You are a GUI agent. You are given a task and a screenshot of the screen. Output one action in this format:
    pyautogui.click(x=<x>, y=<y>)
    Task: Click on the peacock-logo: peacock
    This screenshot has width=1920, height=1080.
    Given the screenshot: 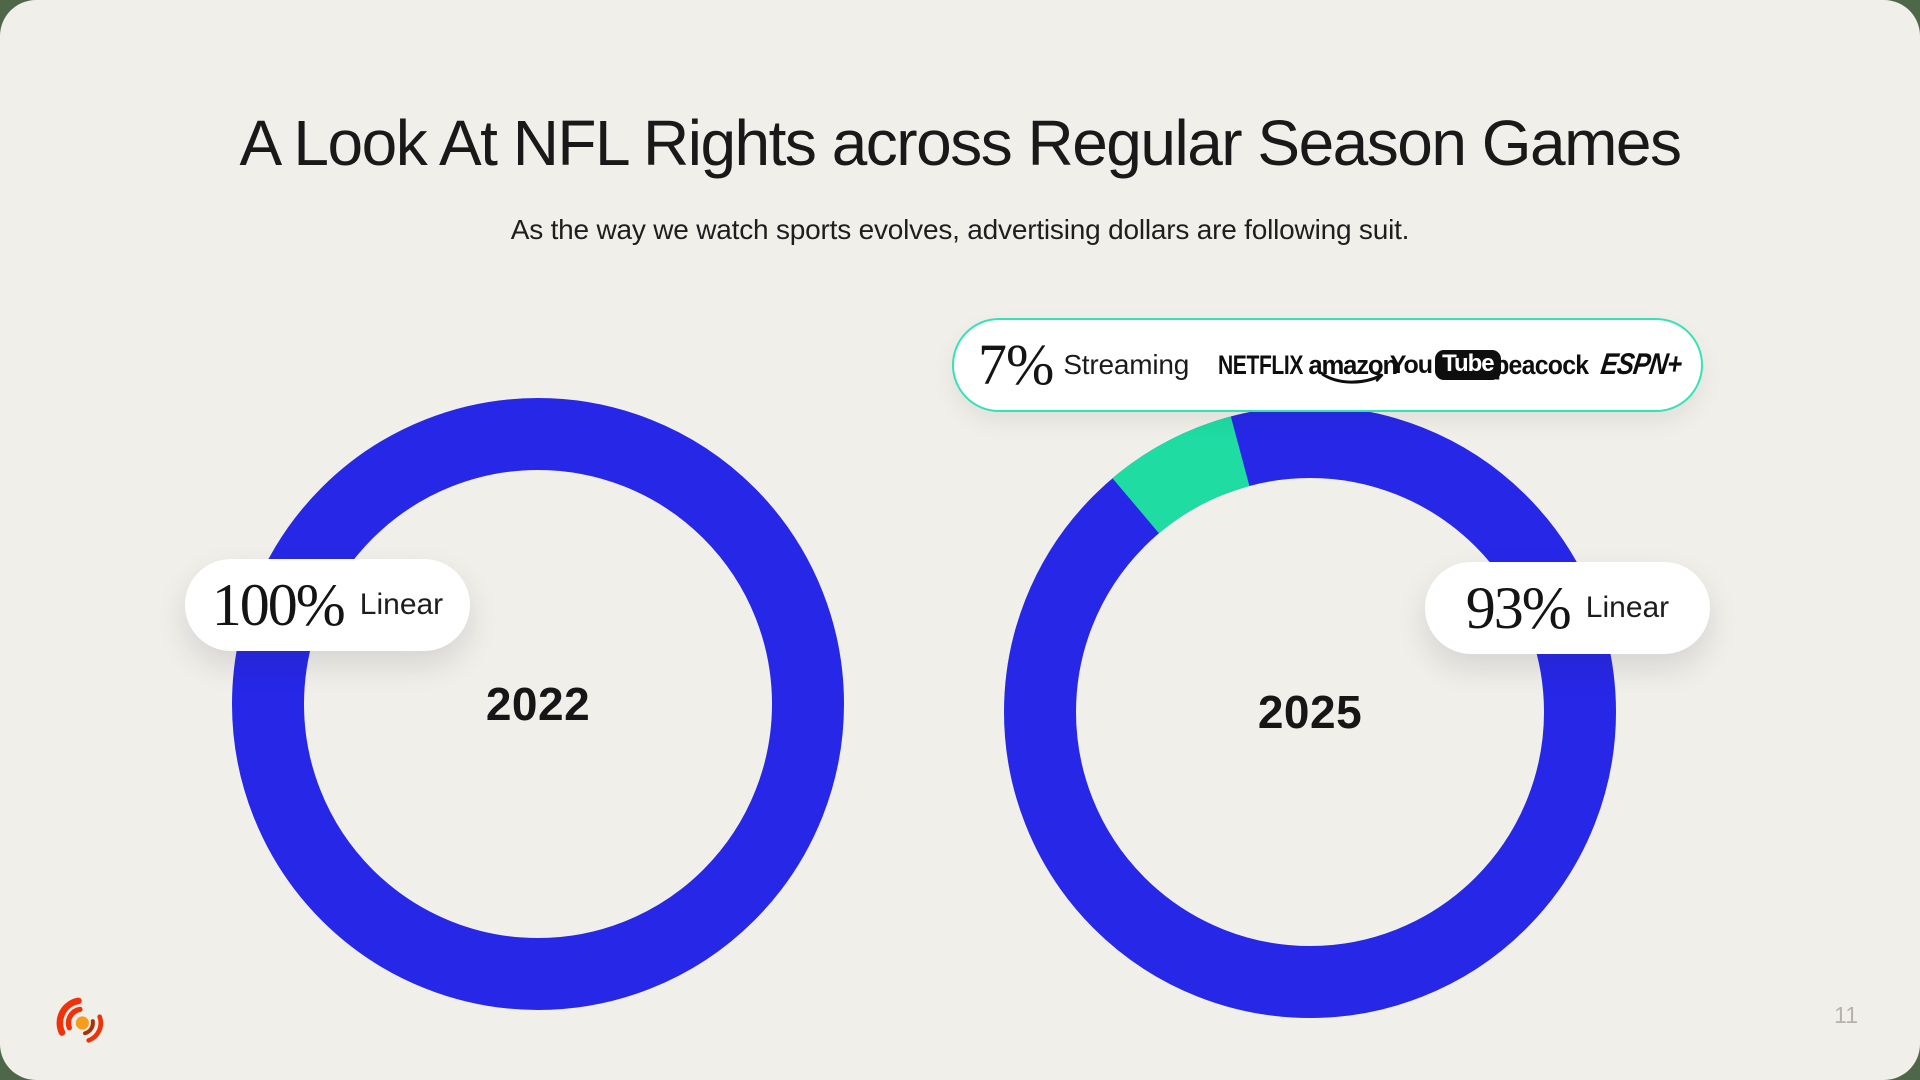 What is the action you would take?
    pyautogui.click(x=1541, y=364)
    